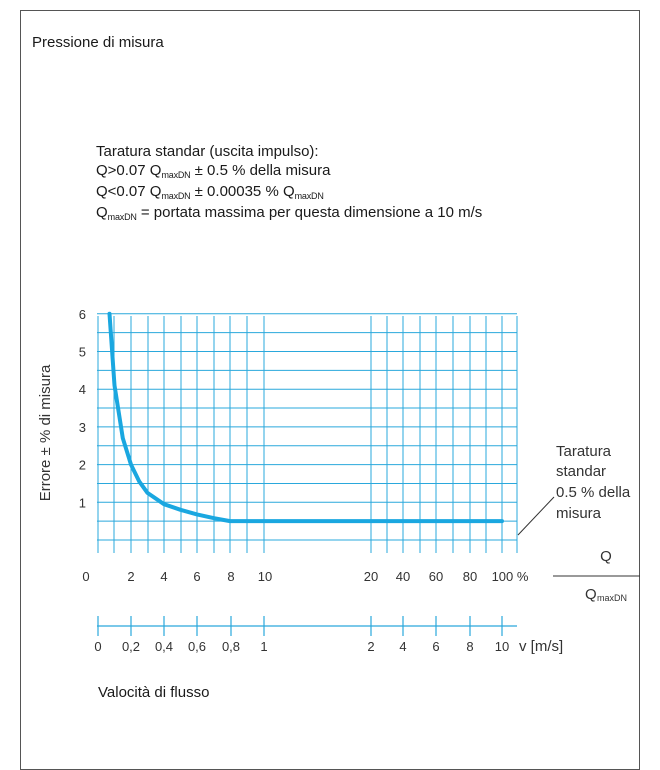 This screenshot has height=770, width=660. I want to click on annotation-line: Taratura, so click(584, 451).